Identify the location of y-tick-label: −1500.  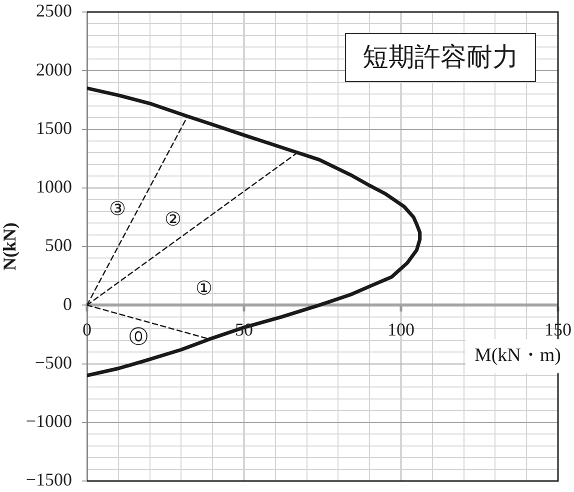
(49, 480).